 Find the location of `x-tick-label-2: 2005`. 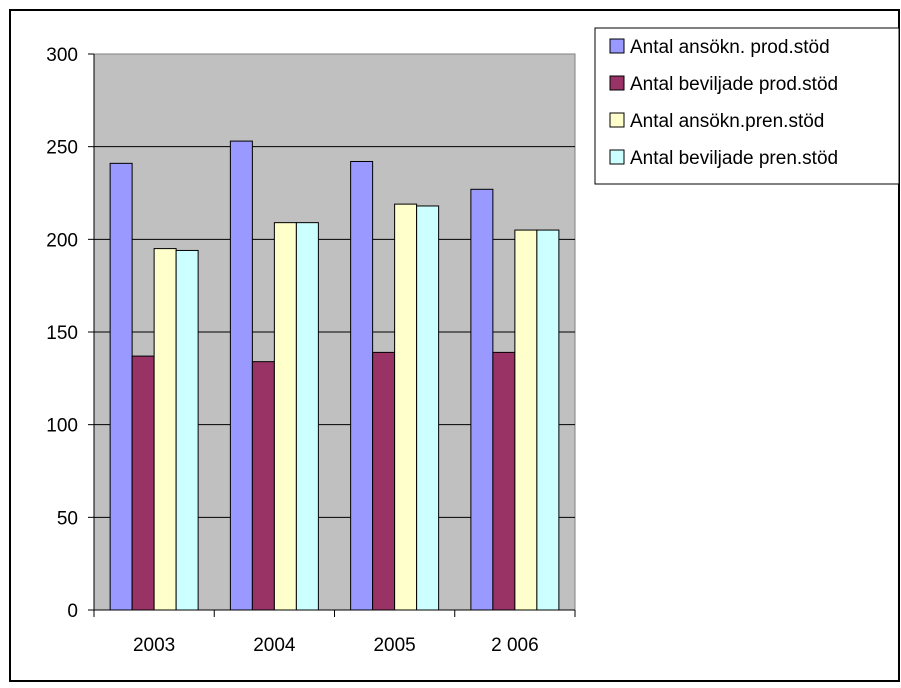

x-tick-label-2: 2005 is located at coordinates (394, 645).